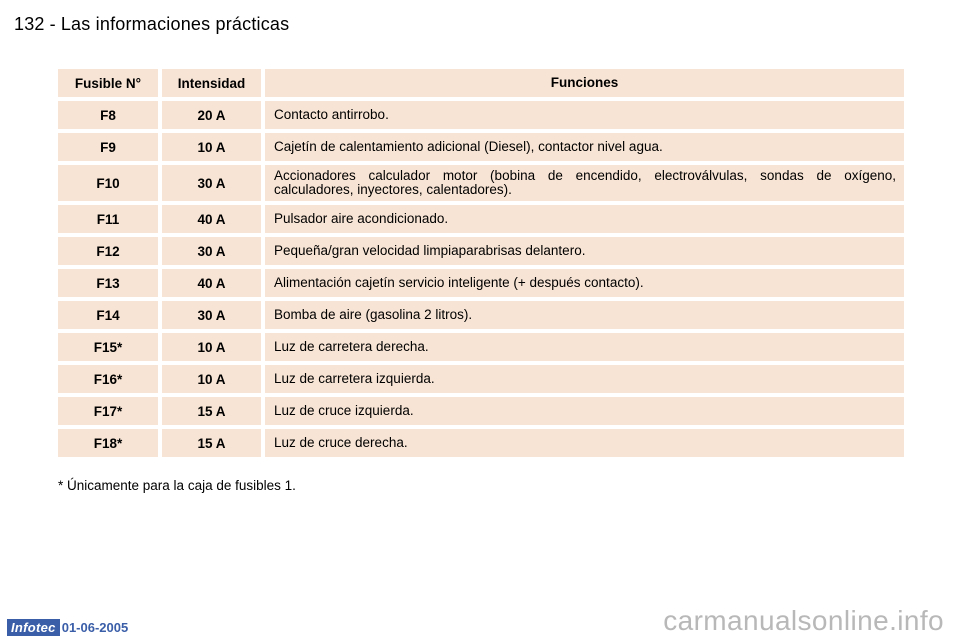 The image size is (960, 640). Describe the element at coordinates (584, 83) in the screenshot. I see `column-header-functions: Funciones` at that location.